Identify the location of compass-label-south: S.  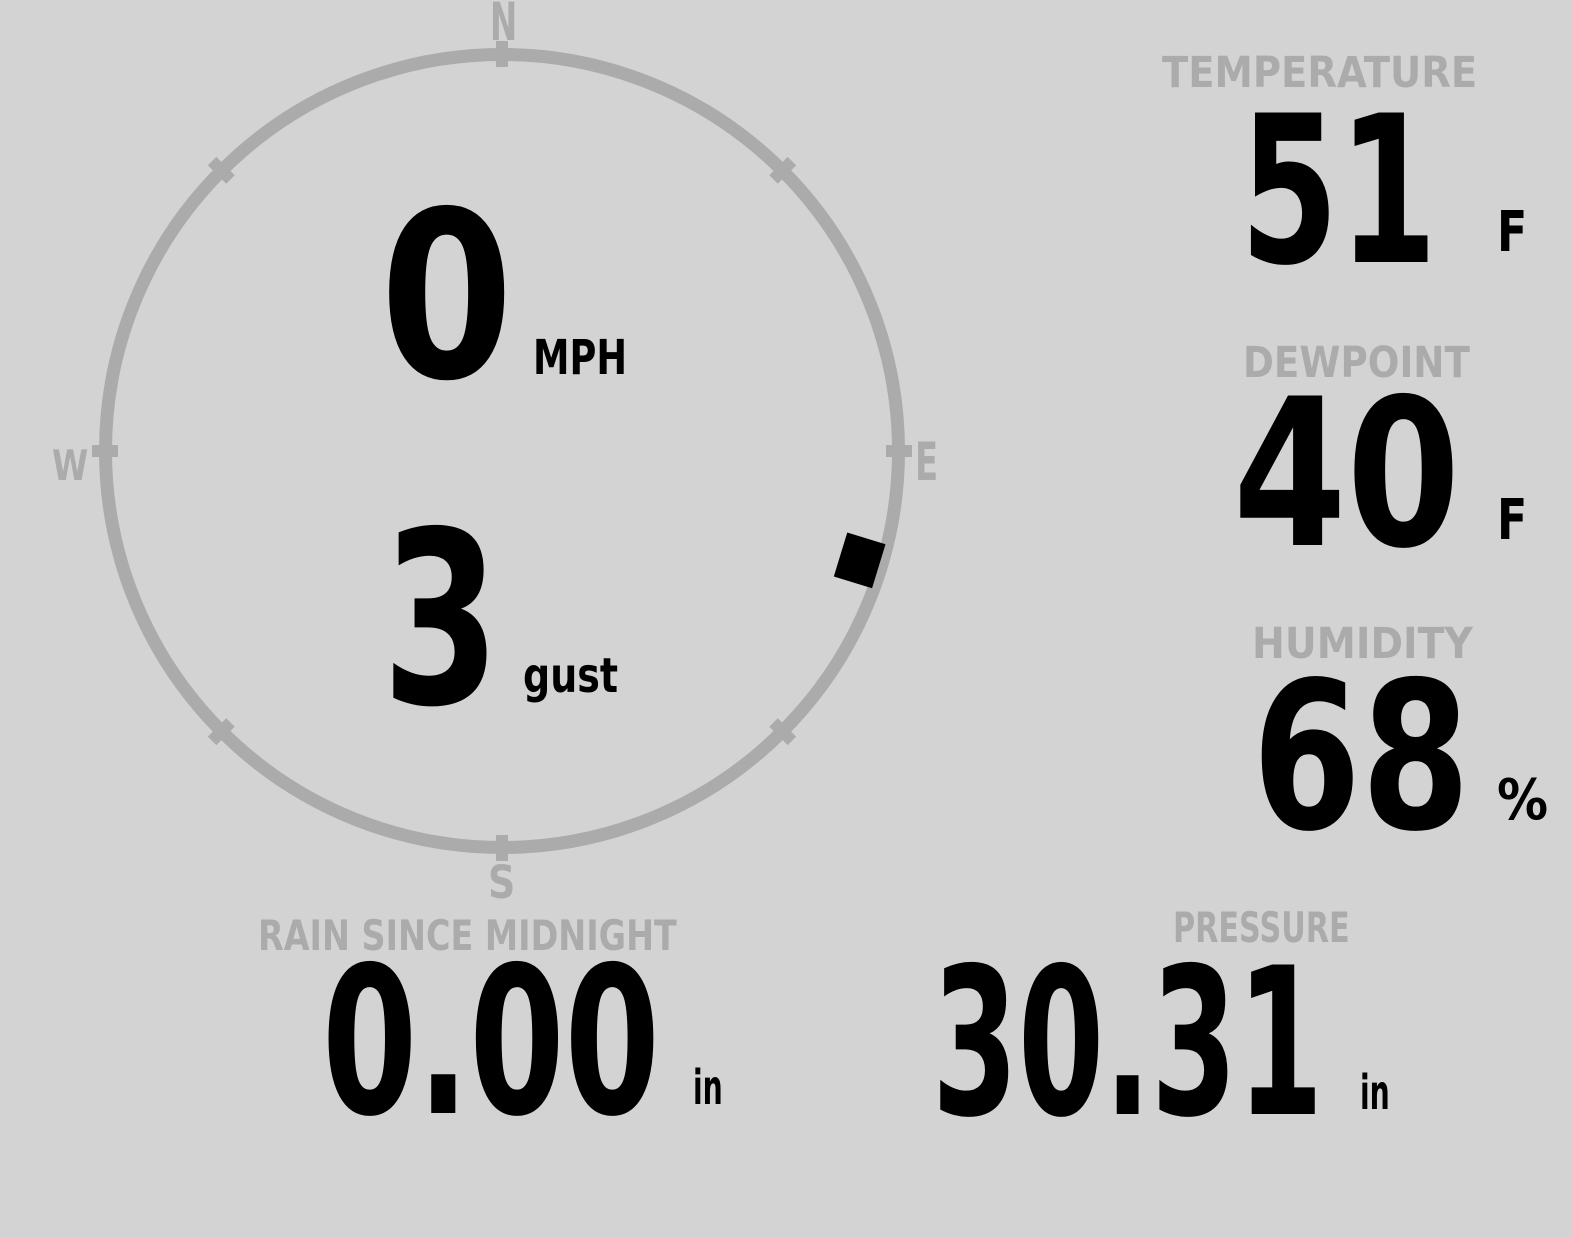
(502, 882).